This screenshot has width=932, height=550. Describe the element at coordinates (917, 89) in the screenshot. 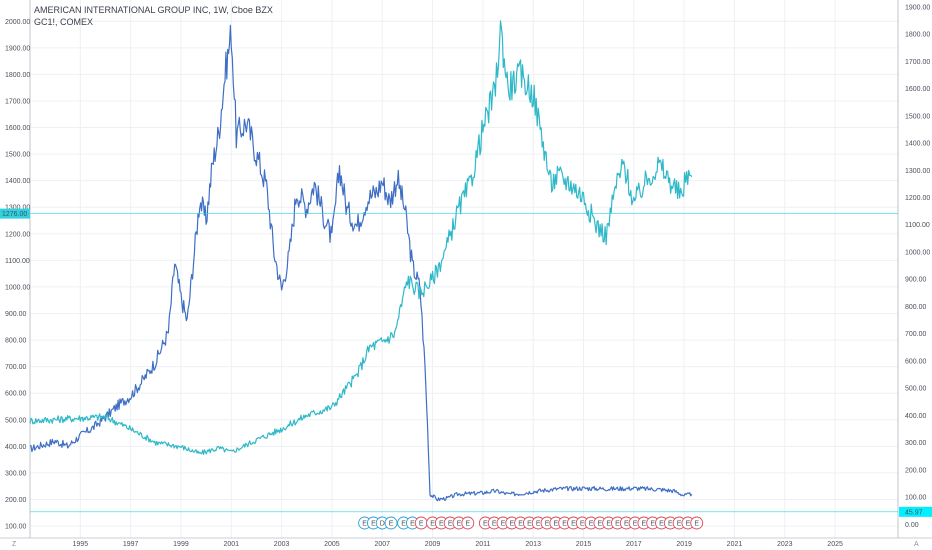

I see `right-y-tick-label: 1600.00` at that location.